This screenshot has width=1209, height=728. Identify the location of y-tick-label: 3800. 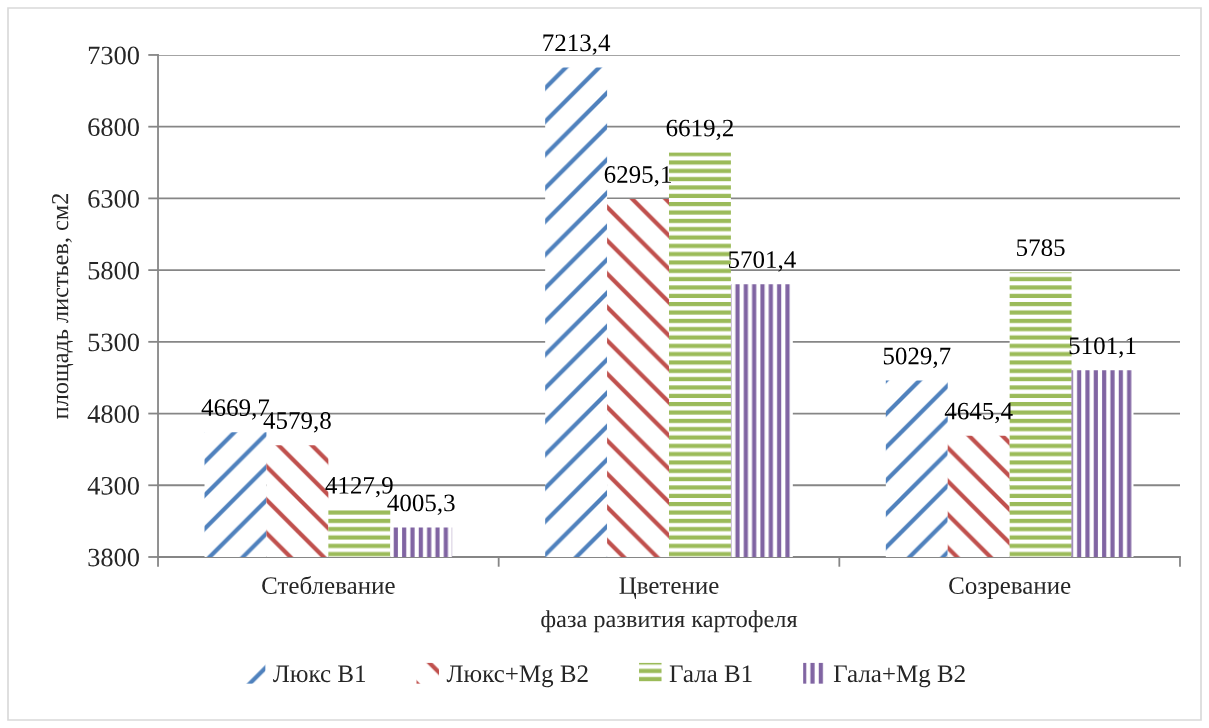
(113, 557).